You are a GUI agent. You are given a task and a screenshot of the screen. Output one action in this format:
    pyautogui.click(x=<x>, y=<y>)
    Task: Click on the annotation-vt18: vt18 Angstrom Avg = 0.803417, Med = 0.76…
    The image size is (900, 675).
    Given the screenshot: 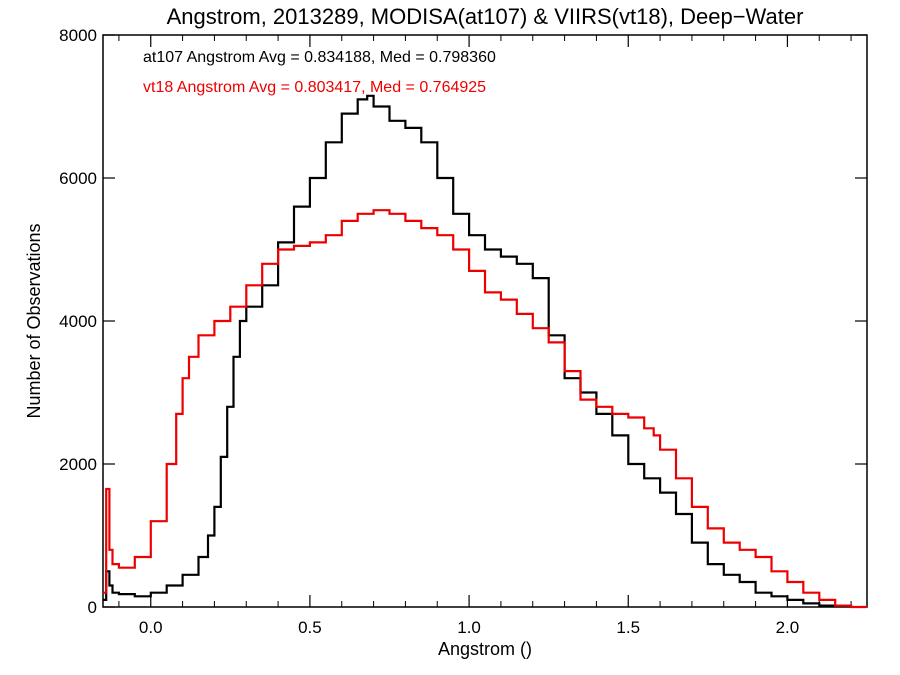 What is the action you would take?
    pyautogui.click(x=314, y=87)
    